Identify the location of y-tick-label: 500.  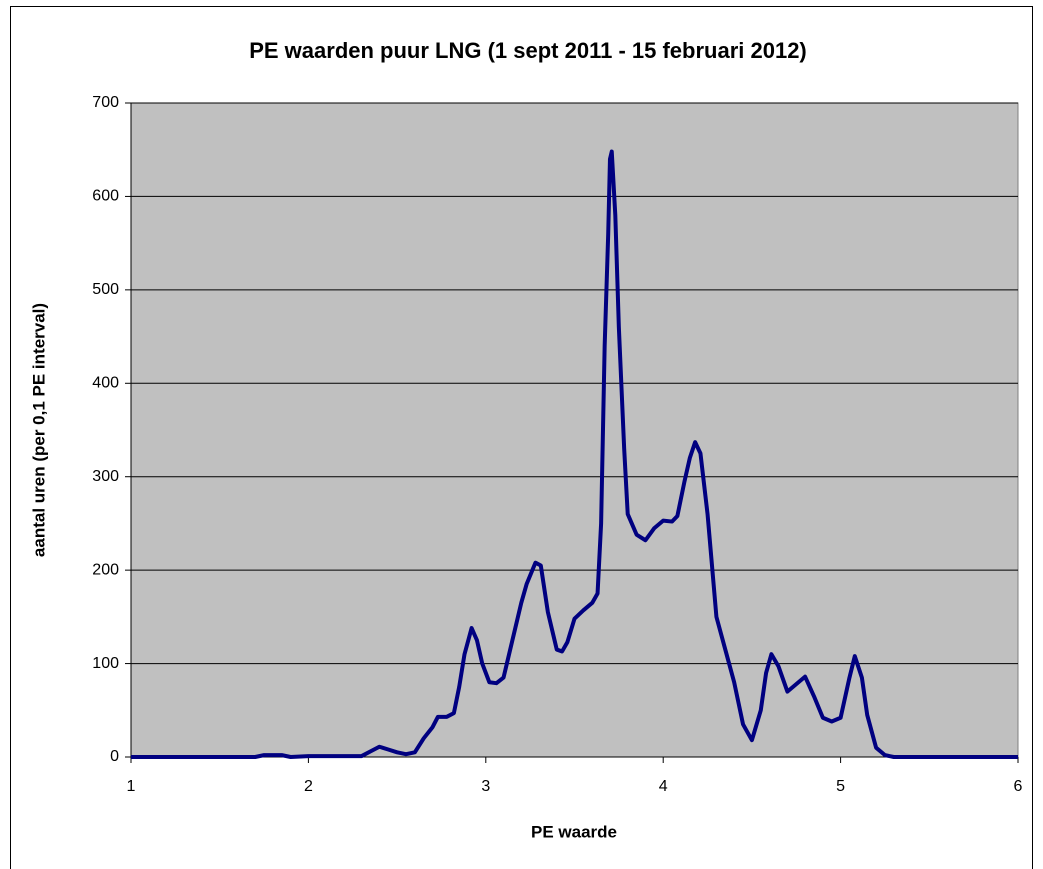
(105, 289).